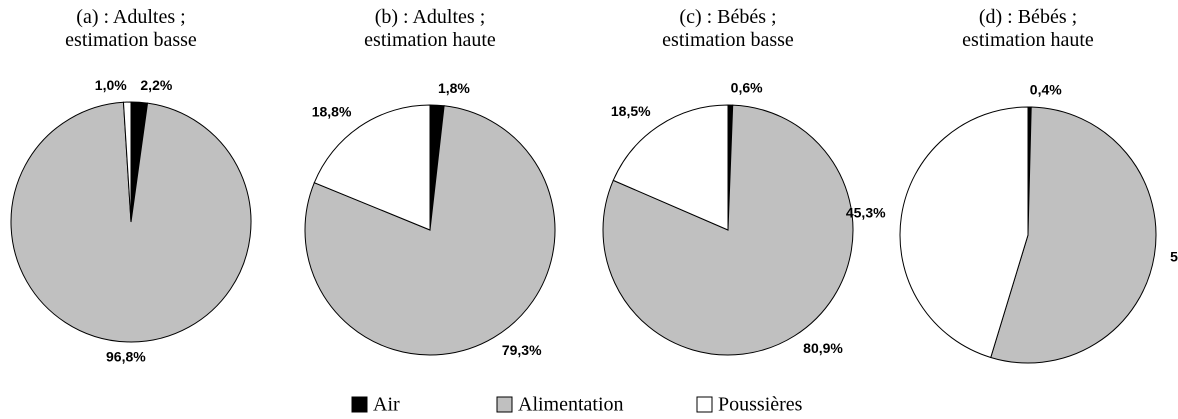  I want to click on data-label: 18,8%, so click(332, 112).